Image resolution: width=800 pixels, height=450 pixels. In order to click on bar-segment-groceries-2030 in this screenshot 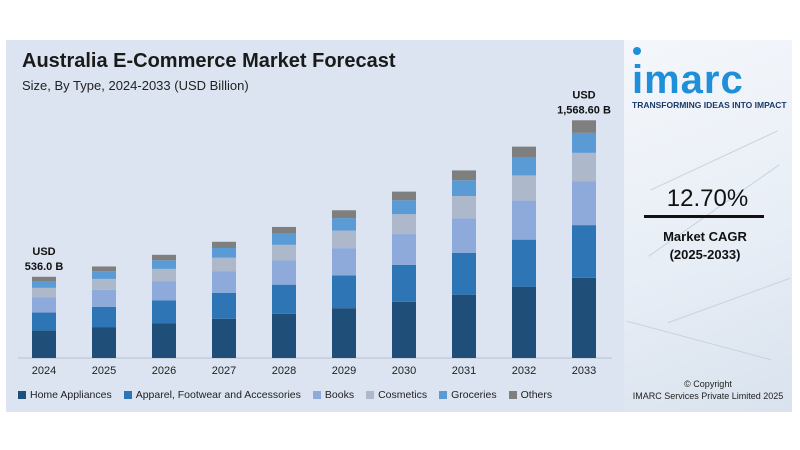, I will do `click(404, 207)`.